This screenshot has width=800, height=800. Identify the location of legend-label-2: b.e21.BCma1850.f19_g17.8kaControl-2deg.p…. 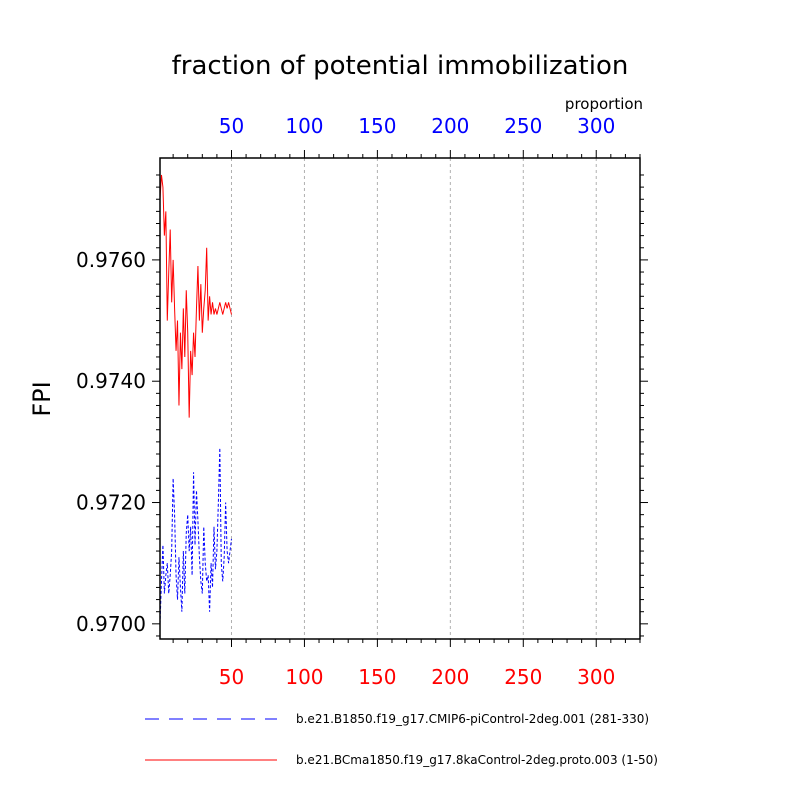
(477, 760).